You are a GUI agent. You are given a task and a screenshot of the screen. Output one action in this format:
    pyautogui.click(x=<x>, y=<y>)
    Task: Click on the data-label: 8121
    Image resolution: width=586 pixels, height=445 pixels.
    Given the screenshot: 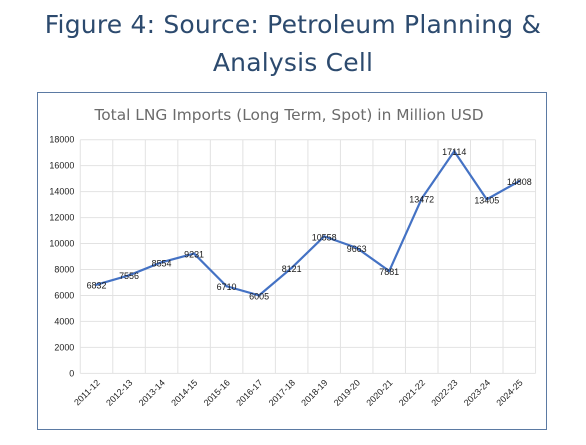 What is the action you would take?
    pyautogui.click(x=292, y=269)
    